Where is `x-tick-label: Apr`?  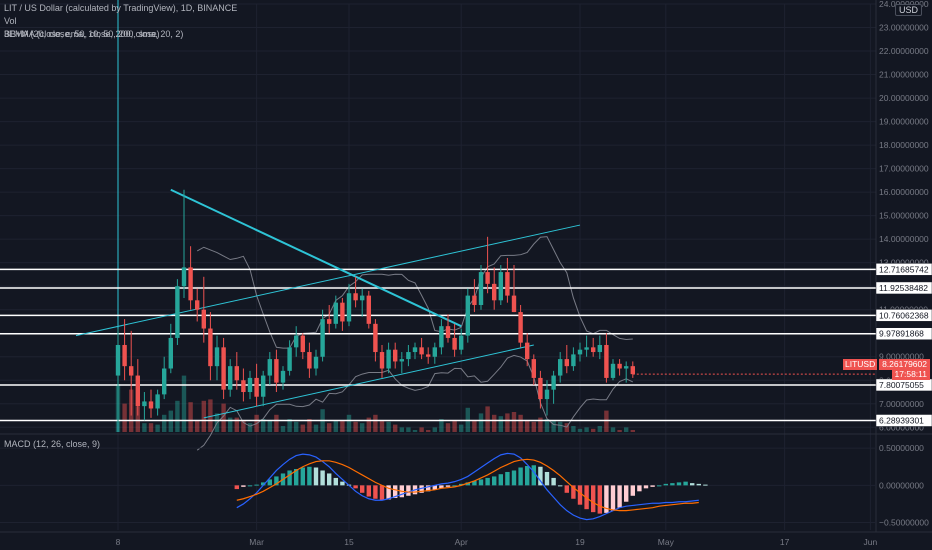 x-tick-label: Apr is located at coordinates (461, 542).